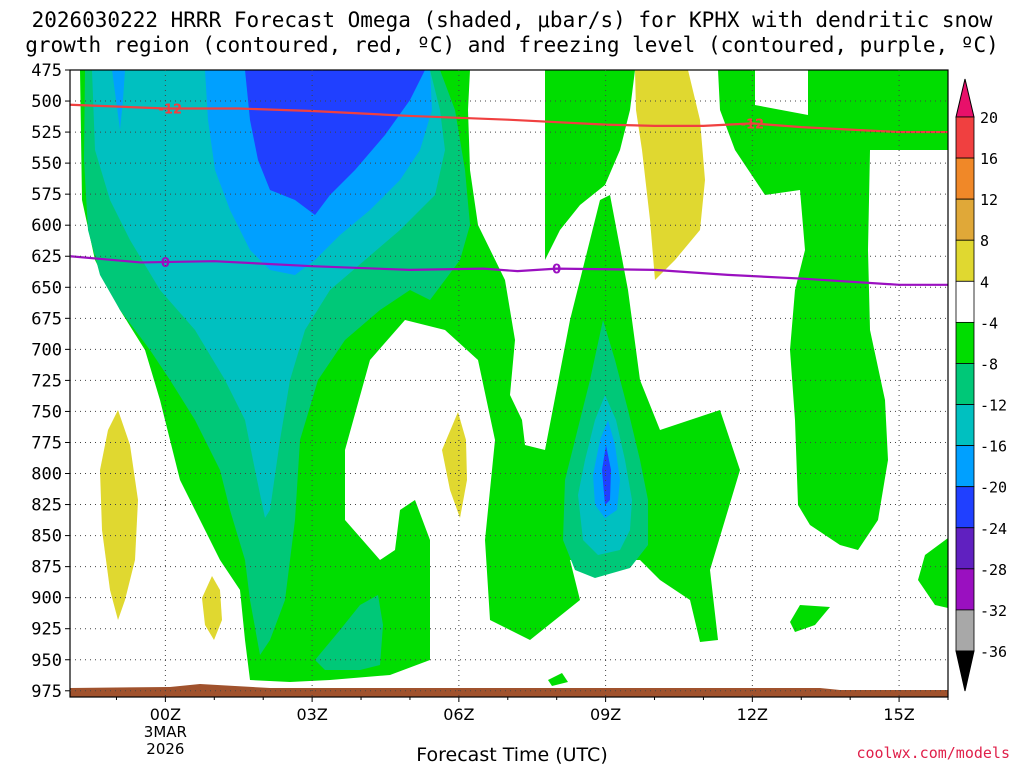  Describe the element at coordinates (981, 385) in the screenshot. I see `colorbar: 20 16 12 8 4 -4 -8 -12 -16 -20 -24 -28 -32 -36` at that location.